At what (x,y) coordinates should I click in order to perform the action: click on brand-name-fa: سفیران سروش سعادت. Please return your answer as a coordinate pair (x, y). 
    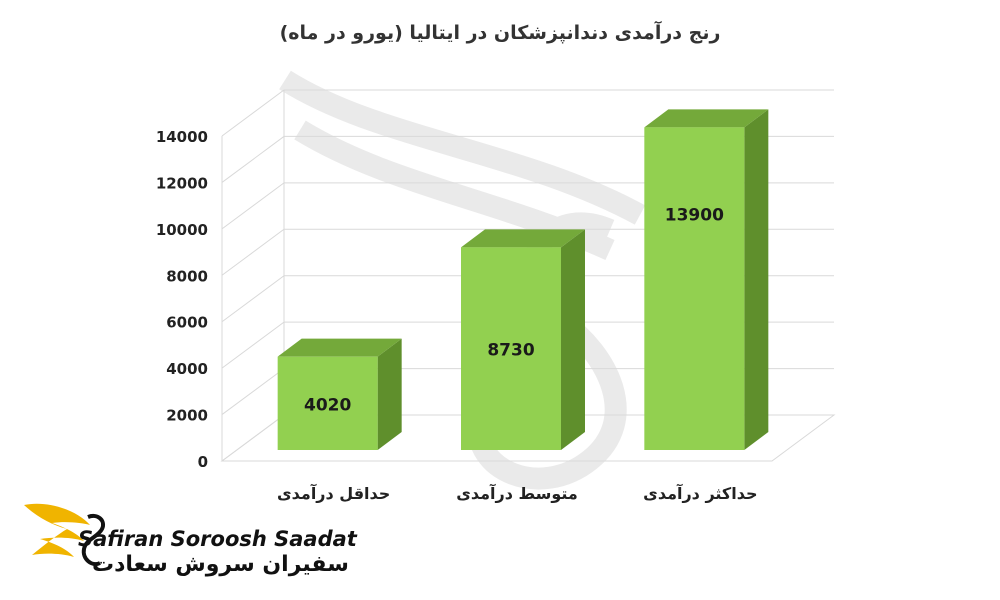
    Looking at the image, I should click on (220, 564).